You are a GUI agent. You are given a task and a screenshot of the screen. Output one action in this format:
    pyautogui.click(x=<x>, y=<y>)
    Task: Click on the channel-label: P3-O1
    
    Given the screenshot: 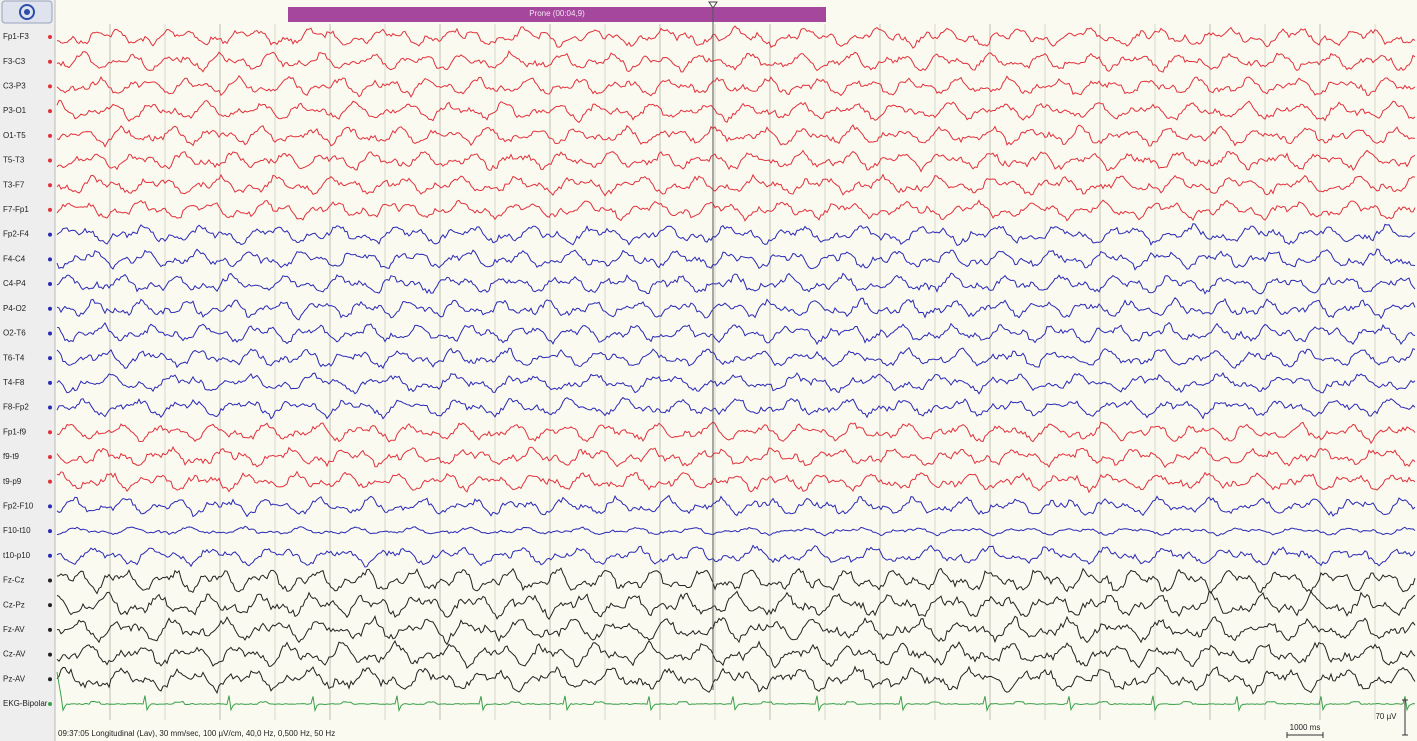 What is the action you would take?
    pyautogui.click(x=15, y=110)
    